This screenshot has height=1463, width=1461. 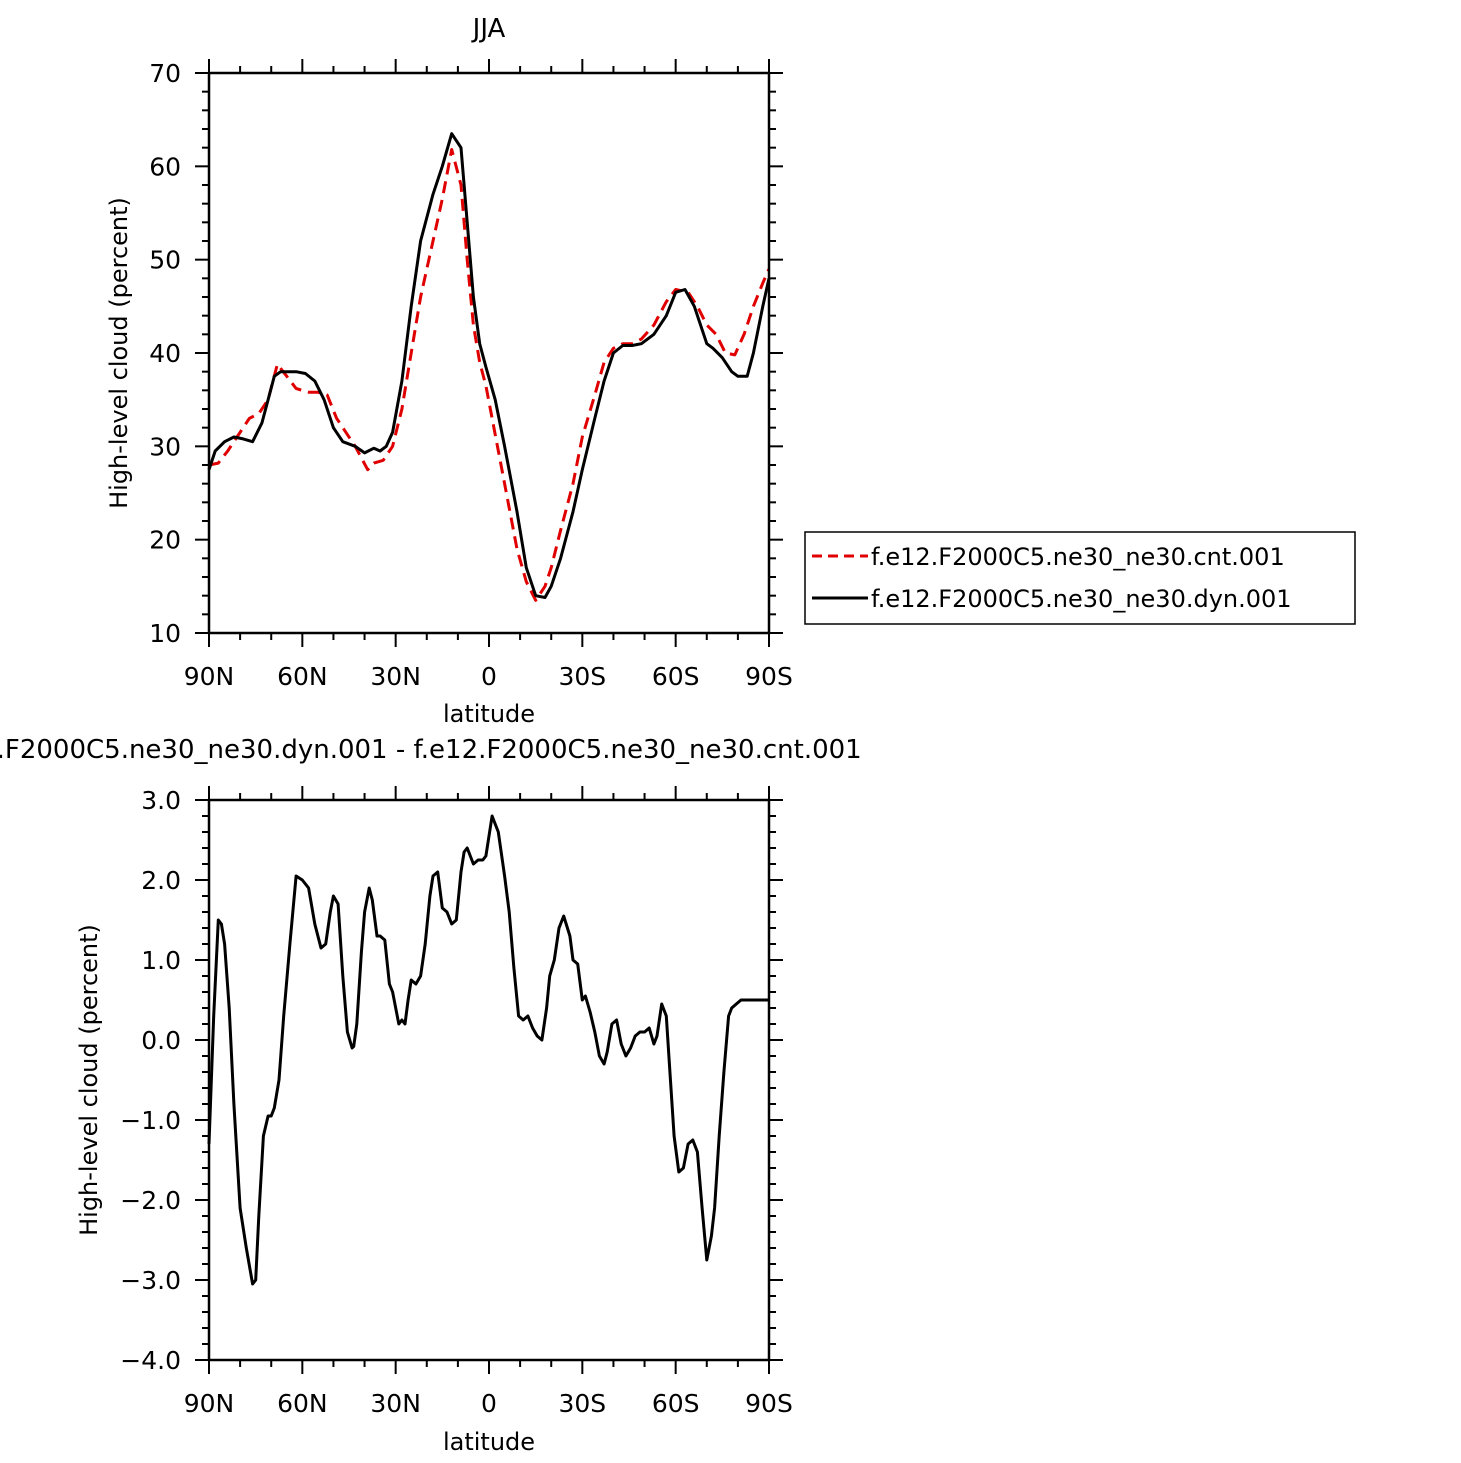 I want to click on top-chart-title: JJA, so click(x=488, y=29).